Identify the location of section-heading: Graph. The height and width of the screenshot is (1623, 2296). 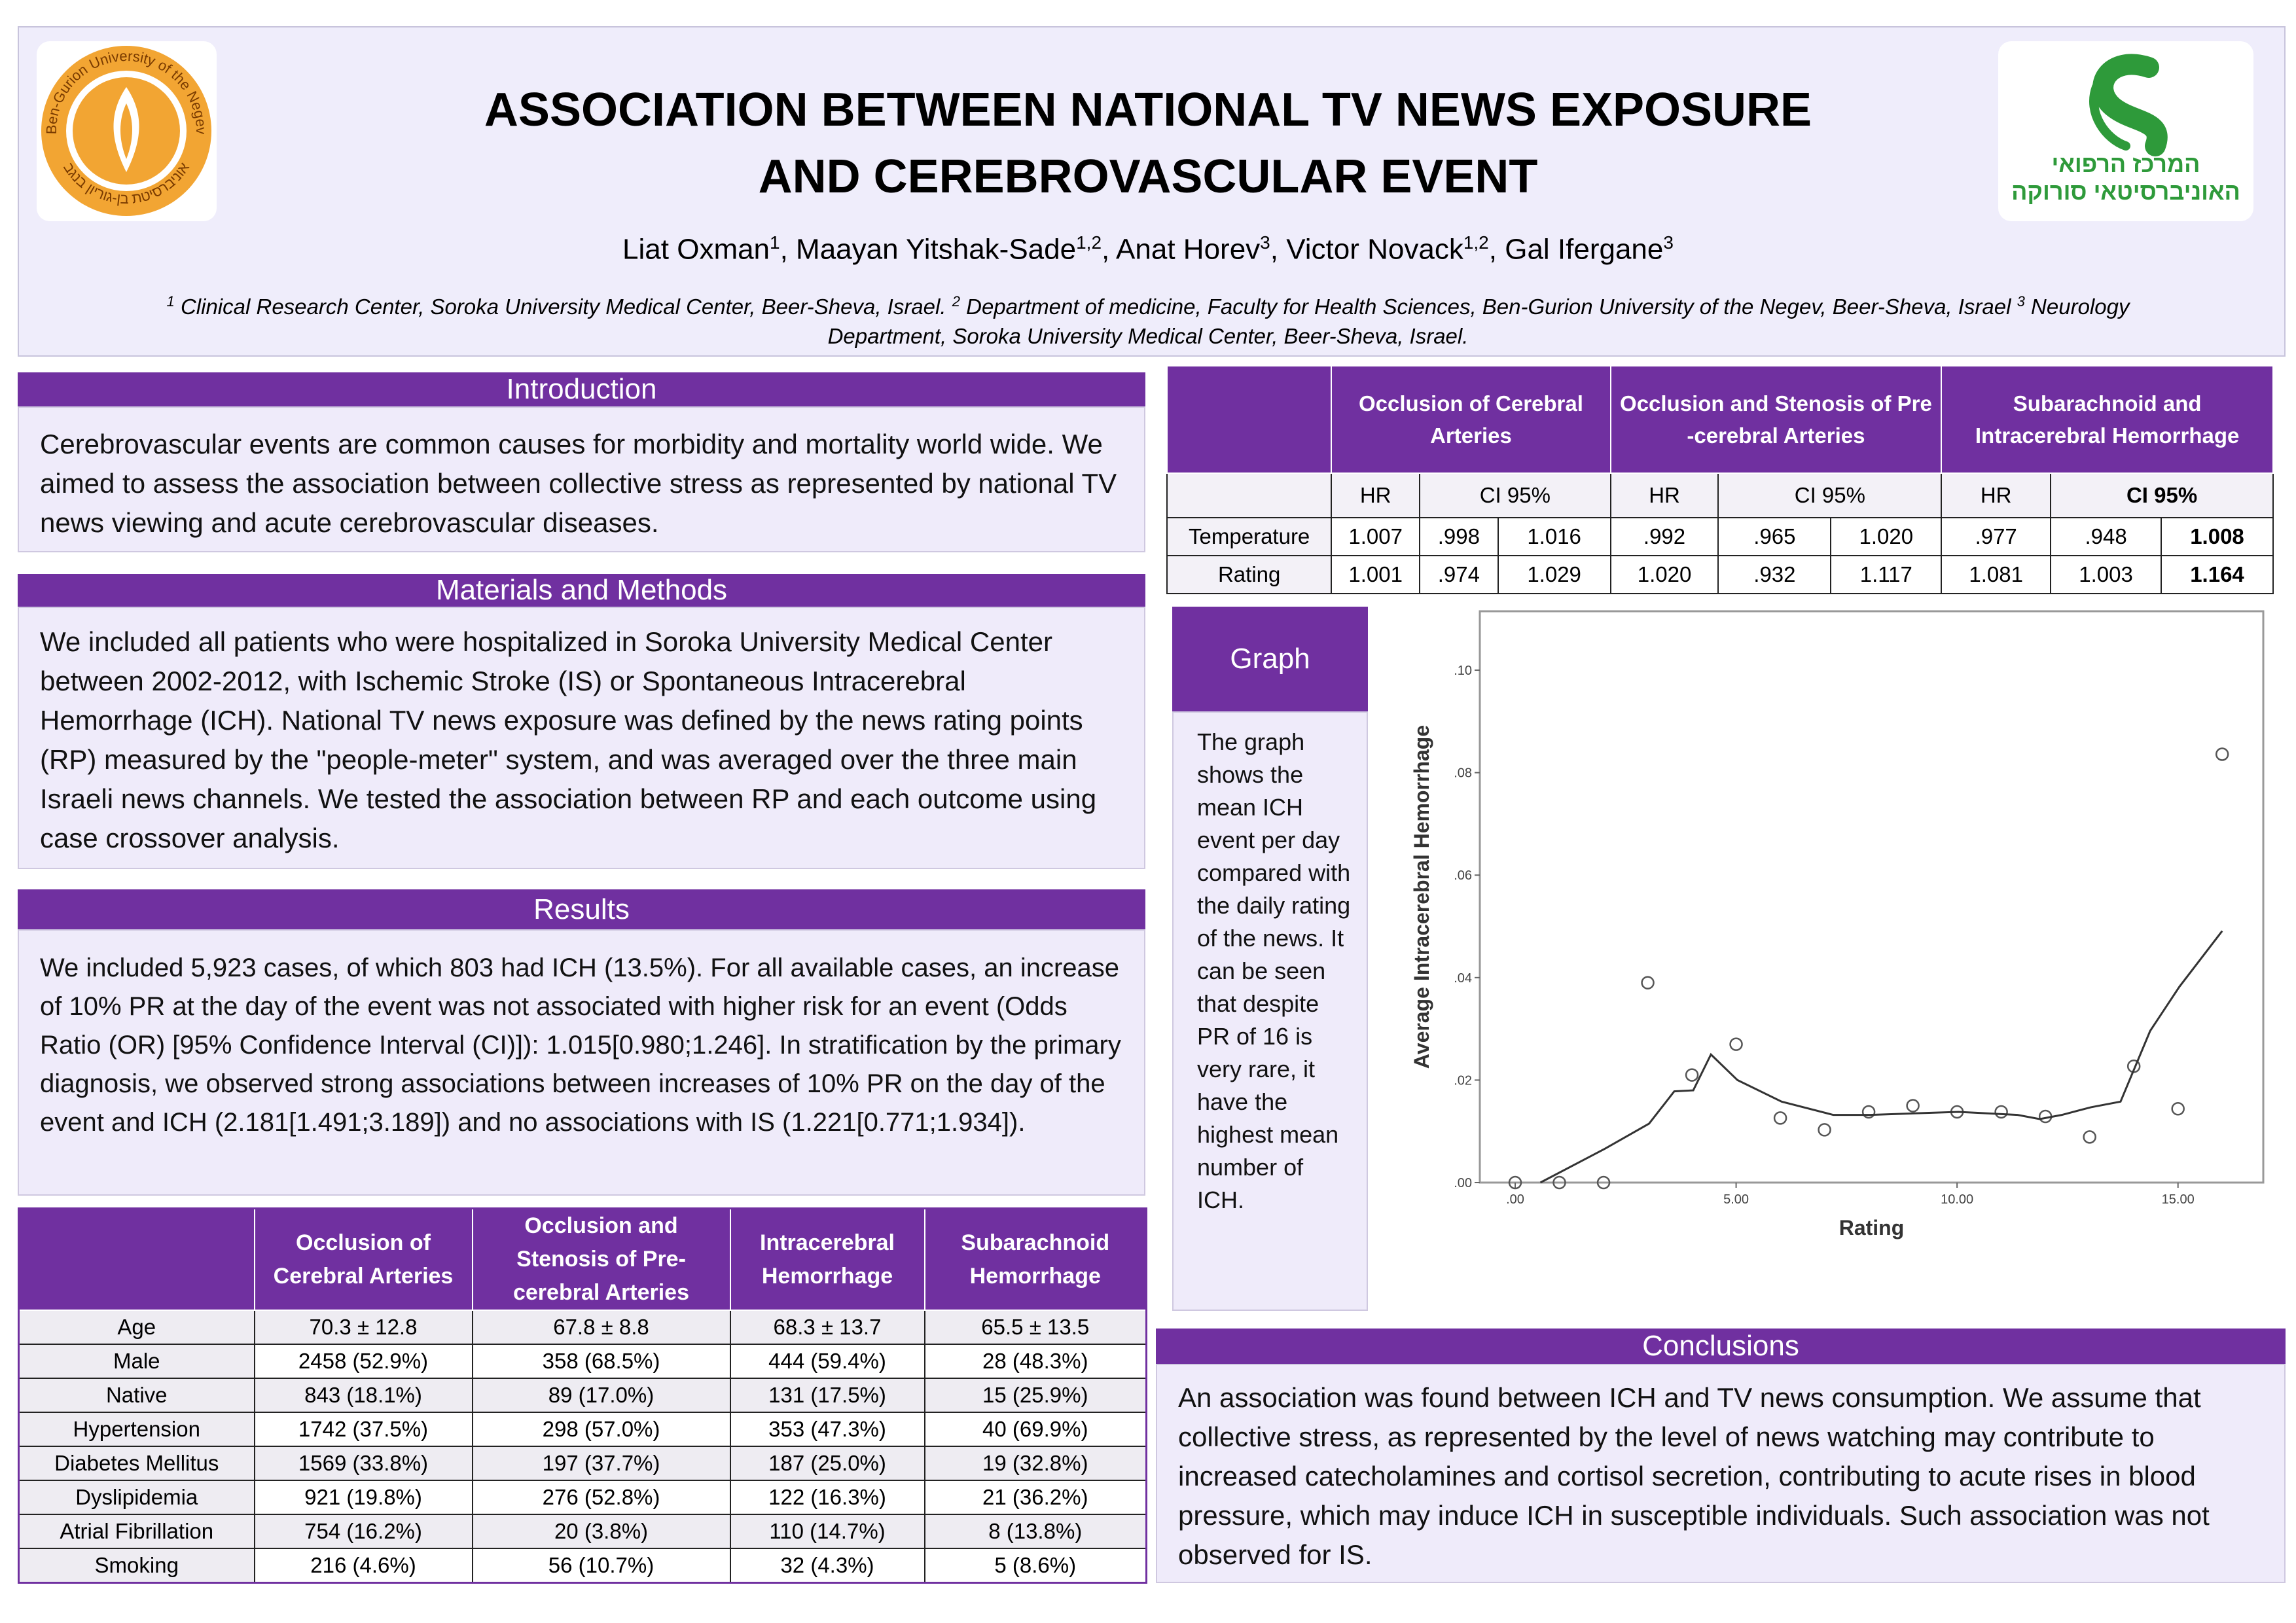
(1270, 659).